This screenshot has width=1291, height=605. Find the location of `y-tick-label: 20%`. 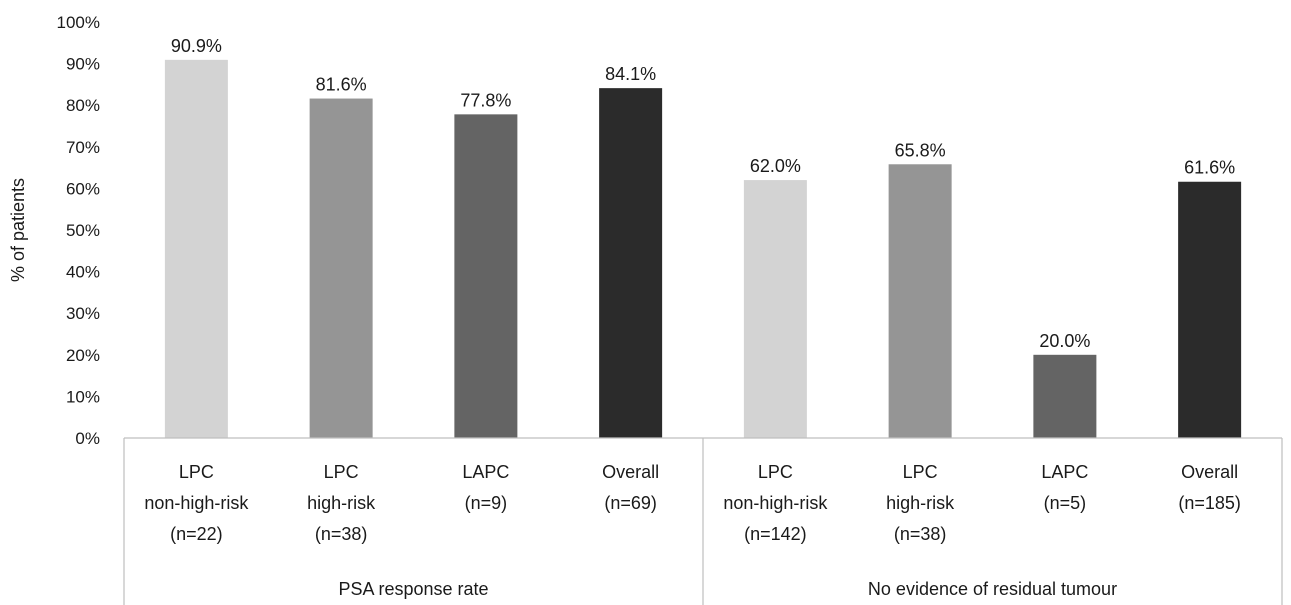

y-tick-label: 20% is located at coordinates (83, 355).